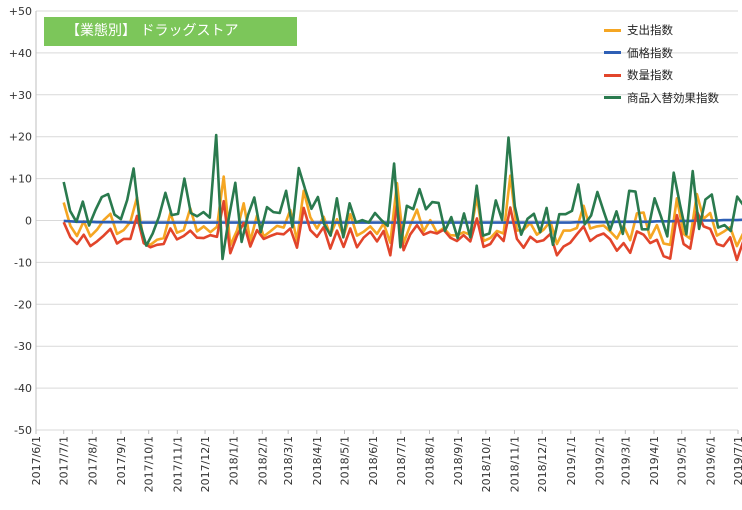 The image size is (742, 510). What do you see at coordinates (28, 221) in the screenshot?
I see `y-tick-label: 0` at bounding box center [28, 221].